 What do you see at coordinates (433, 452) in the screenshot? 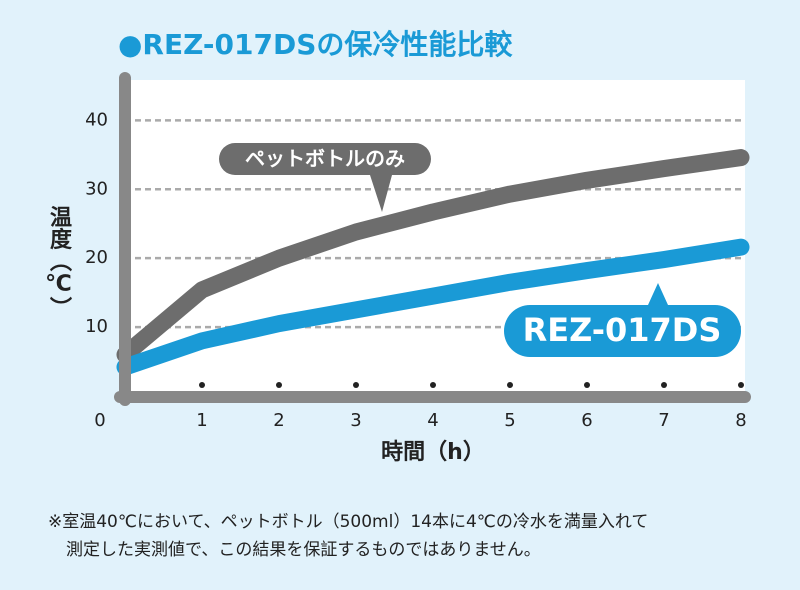
I see `x-axis-label: 時間（h）` at bounding box center [433, 452].